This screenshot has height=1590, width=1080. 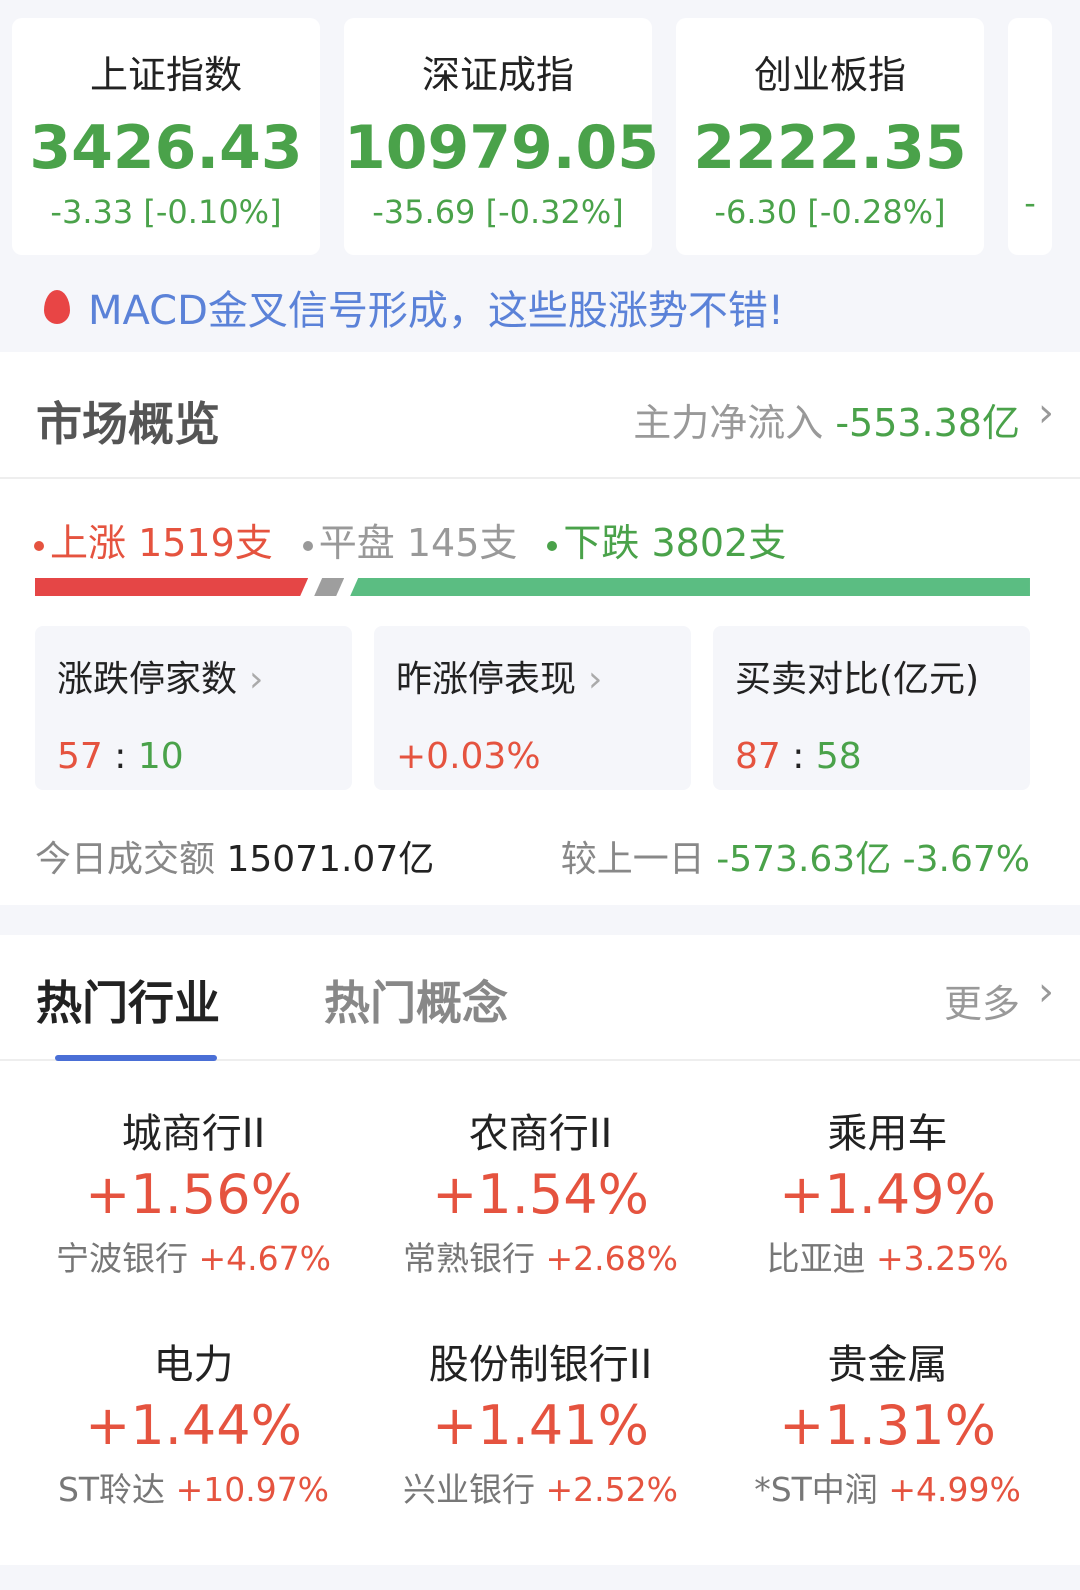 I want to click on industry-item: 城商行II +1.56% 宁波银行 +4.67%, so click(x=193, y=1190).